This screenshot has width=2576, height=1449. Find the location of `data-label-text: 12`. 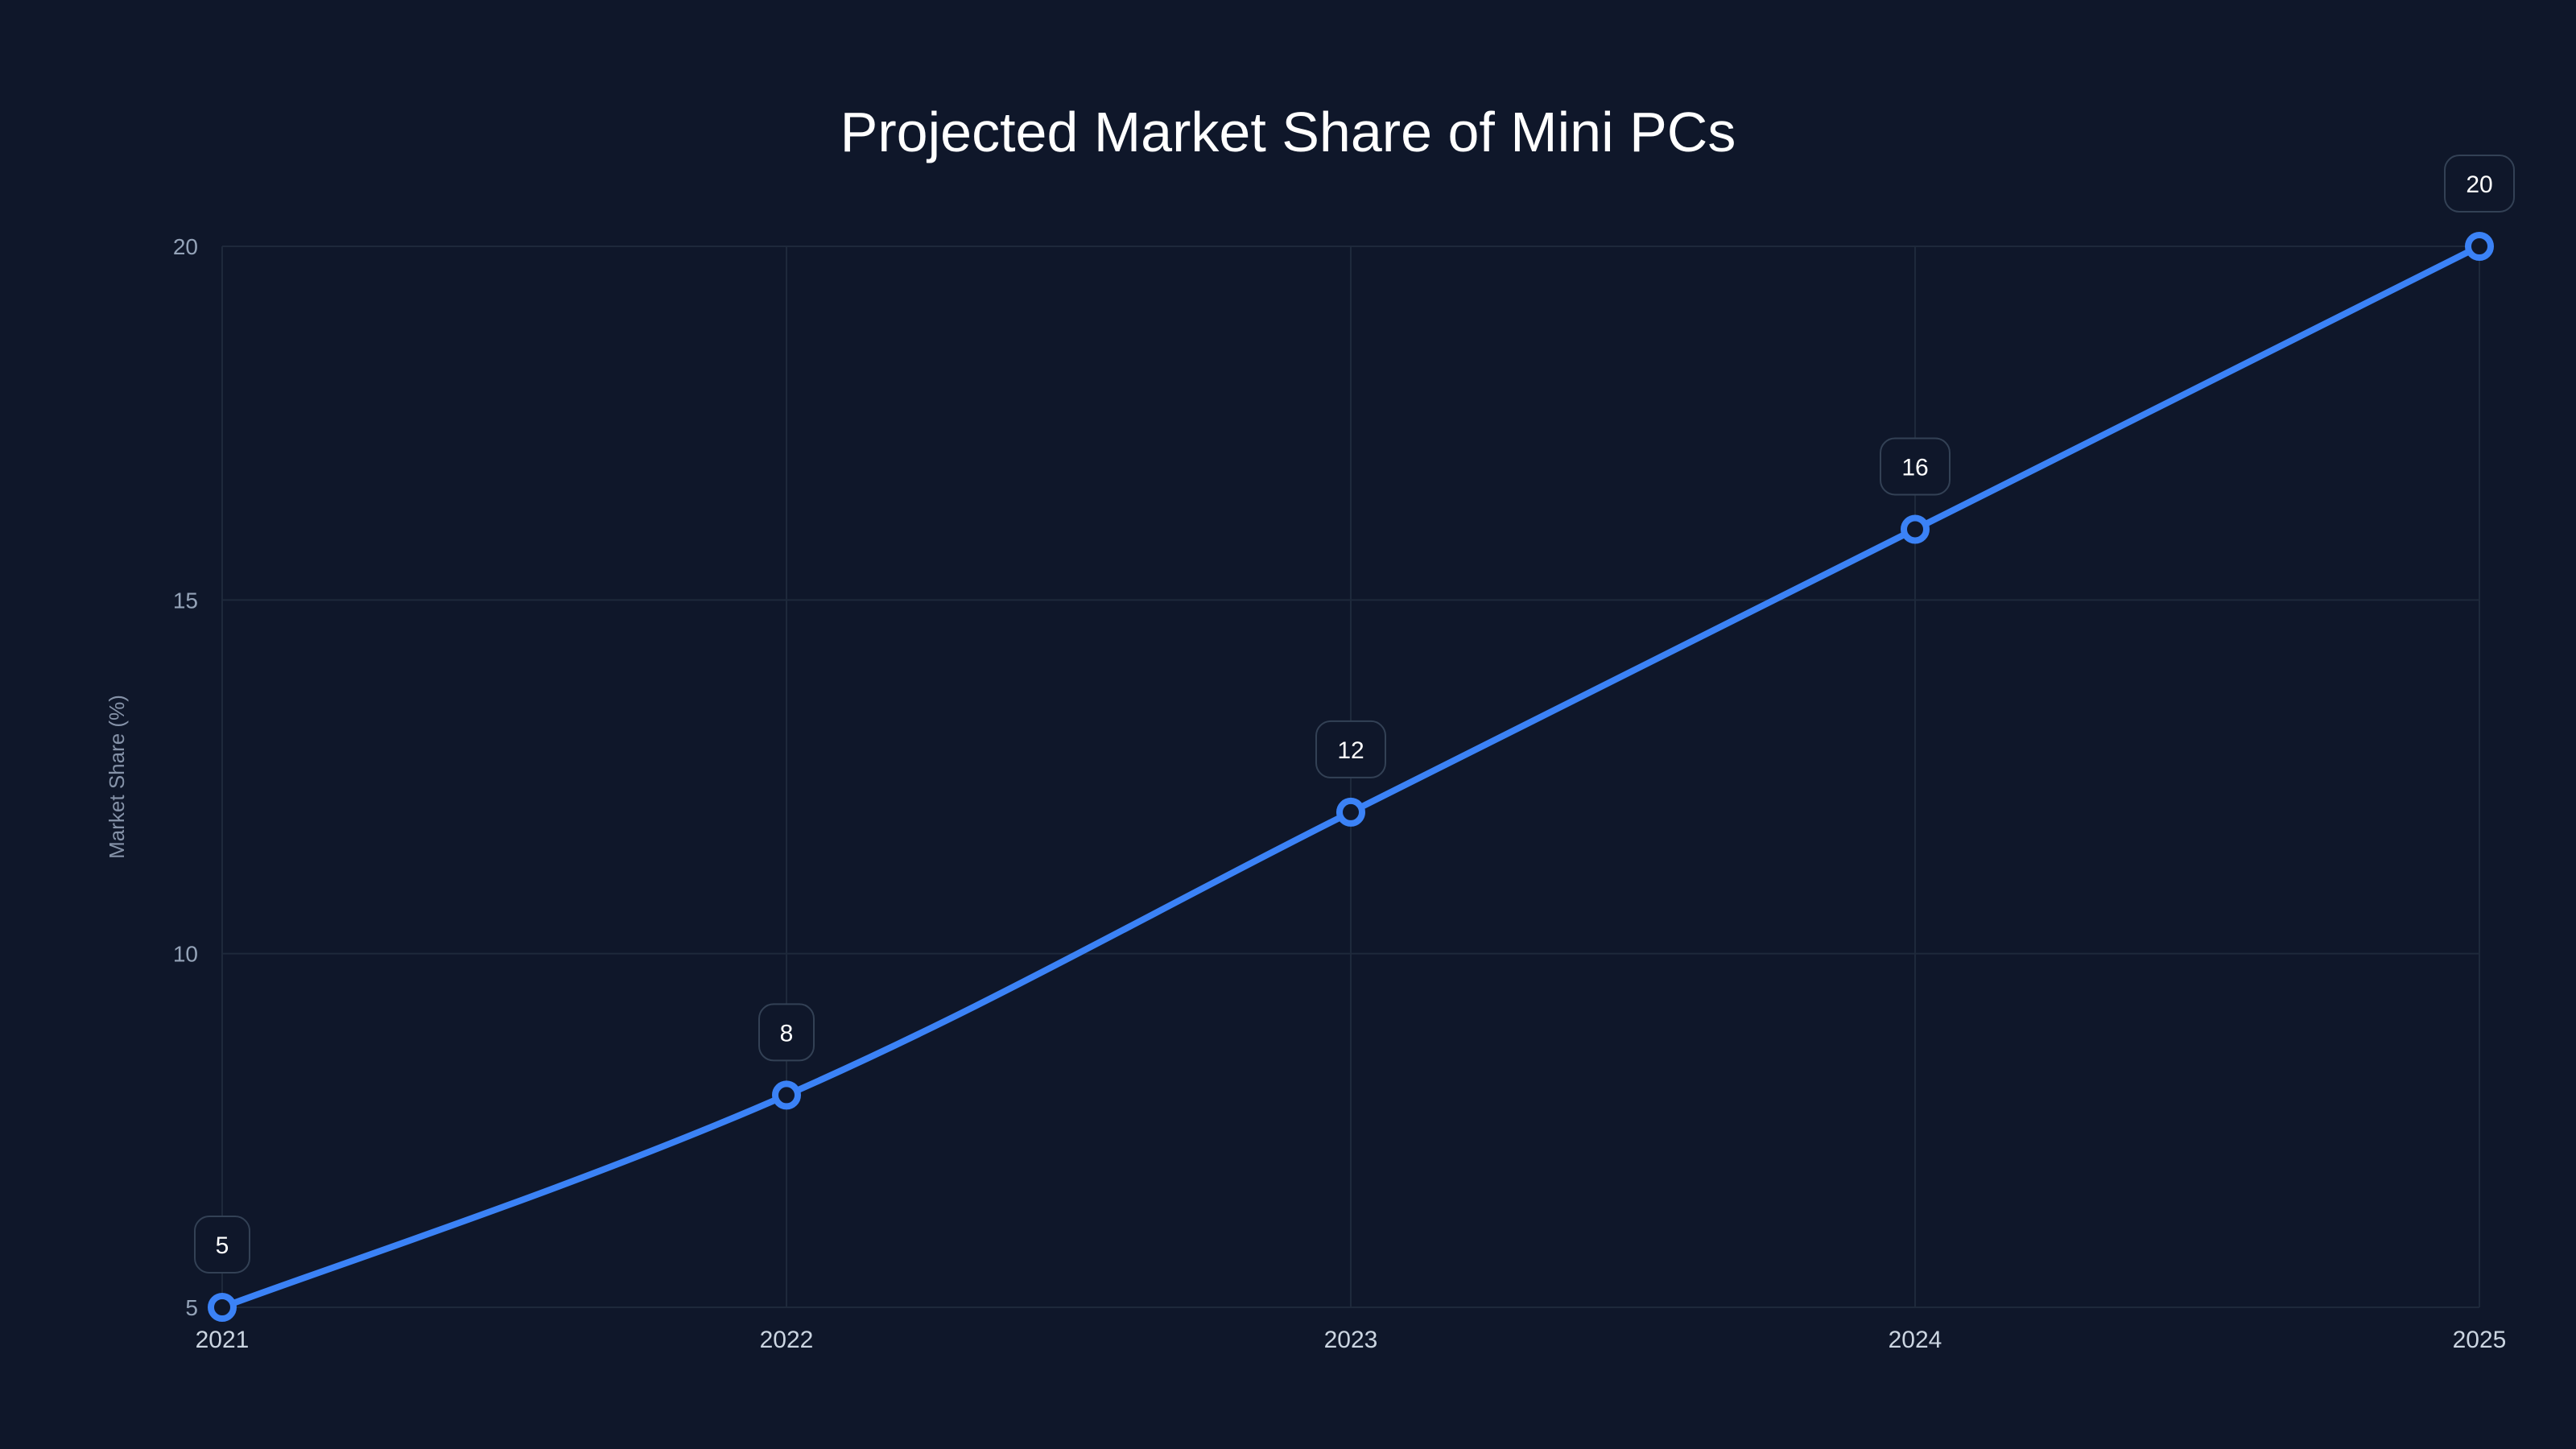

data-label-text: 12 is located at coordinates (1350, 750).